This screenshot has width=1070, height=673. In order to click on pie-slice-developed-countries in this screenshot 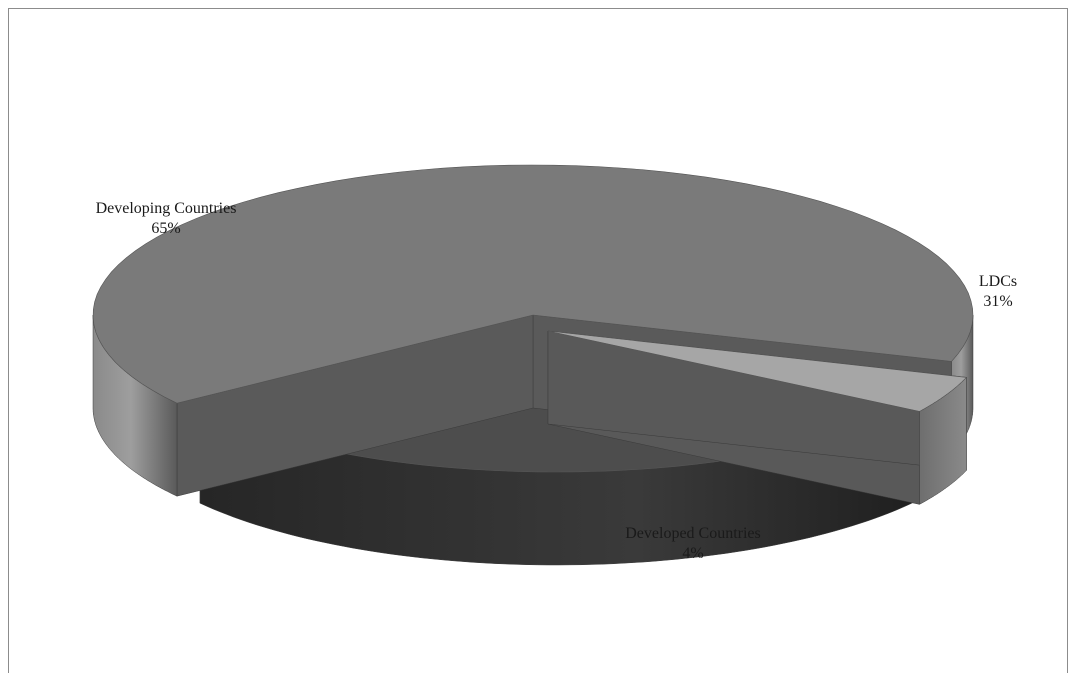, I will do `click(757, 417)`.